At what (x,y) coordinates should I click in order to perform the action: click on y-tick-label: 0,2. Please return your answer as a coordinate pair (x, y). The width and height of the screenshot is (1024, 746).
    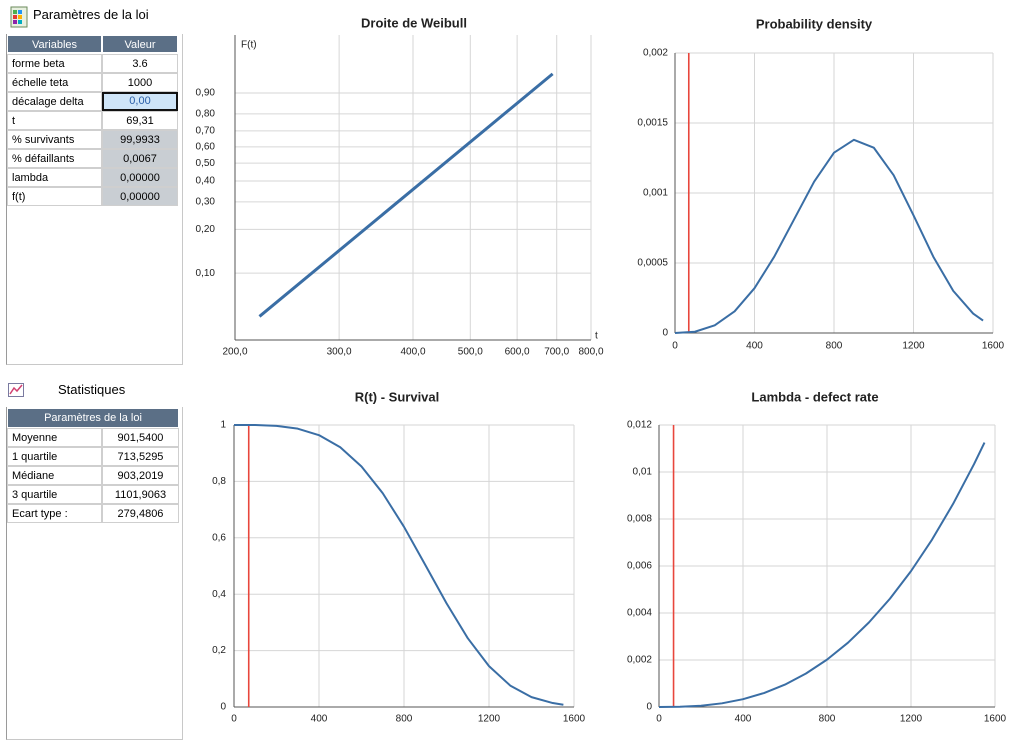
    Looking at the image, I should click on (219, 650).